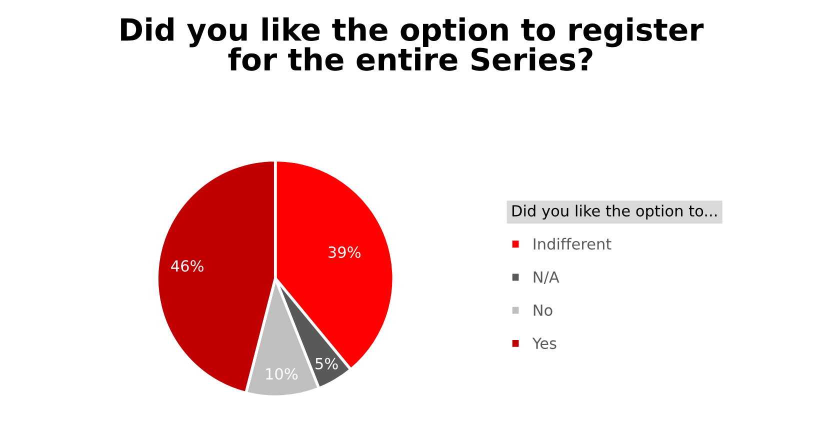  I want to click on data-label: 5%, so click(327, 364).